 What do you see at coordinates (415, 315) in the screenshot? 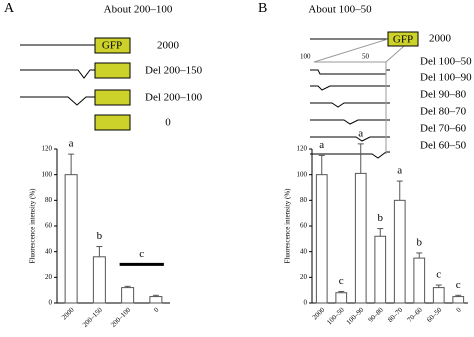
I see `x-tick-label: 70–60` at bounding box center [415, 315].